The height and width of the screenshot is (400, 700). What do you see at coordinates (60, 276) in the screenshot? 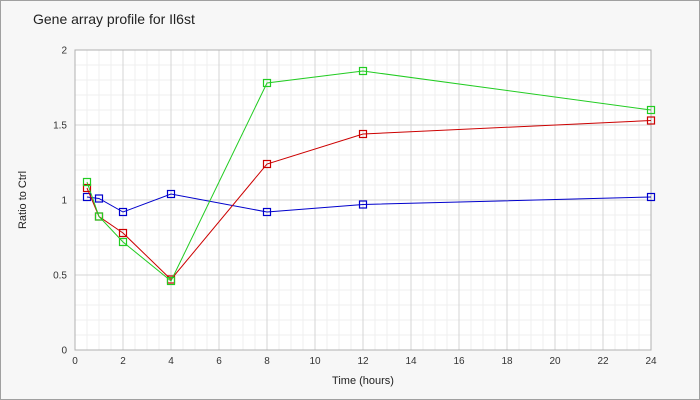
I see `y-tick-label: 0.5` at bounding box center [60, 276].